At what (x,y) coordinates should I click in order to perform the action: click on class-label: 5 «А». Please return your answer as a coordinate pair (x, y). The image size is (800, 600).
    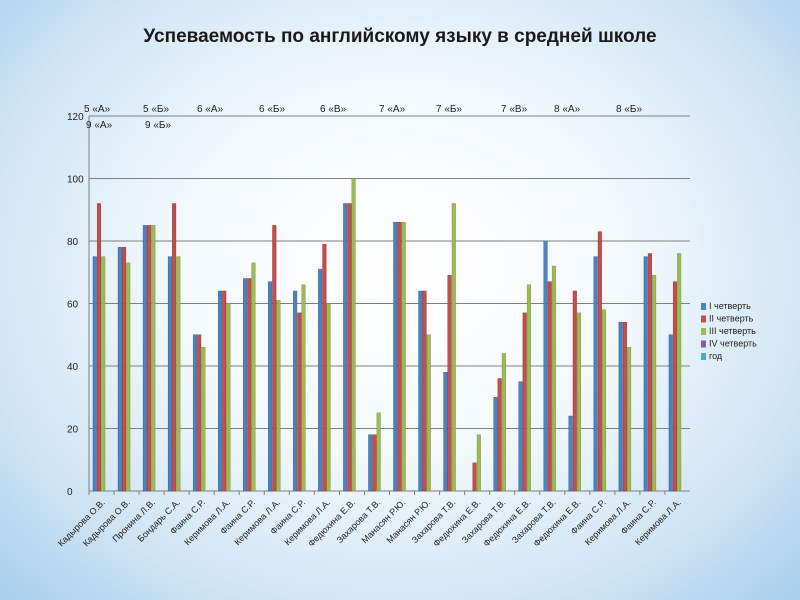
    Looking at the image, I should click on (97, 109).